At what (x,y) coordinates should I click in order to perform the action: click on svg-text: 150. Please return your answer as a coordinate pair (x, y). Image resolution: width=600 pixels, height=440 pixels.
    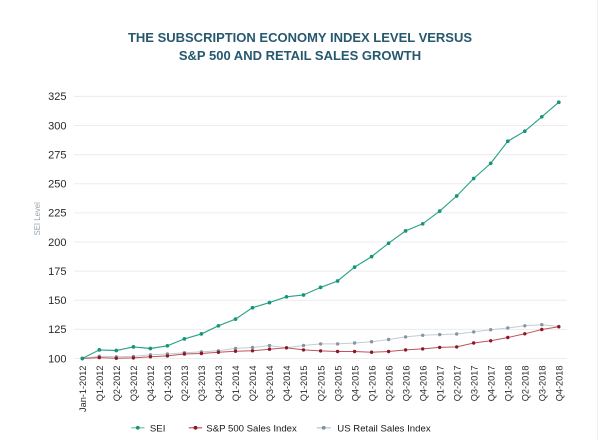
    Looking at the image, I should click on (57, 301).